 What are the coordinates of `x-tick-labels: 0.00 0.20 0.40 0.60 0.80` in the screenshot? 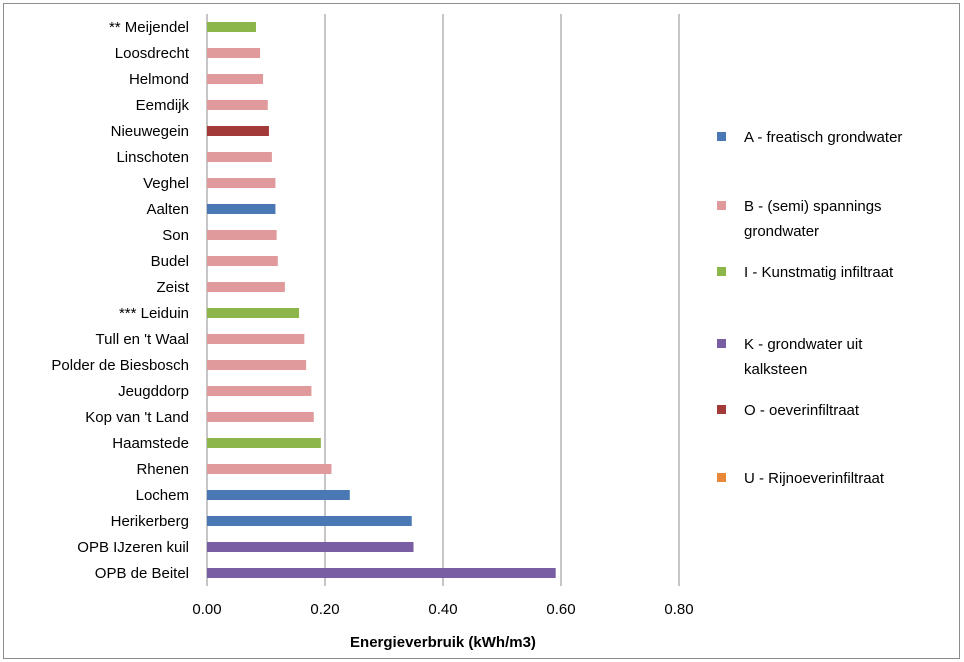 It's located at (442, 609).